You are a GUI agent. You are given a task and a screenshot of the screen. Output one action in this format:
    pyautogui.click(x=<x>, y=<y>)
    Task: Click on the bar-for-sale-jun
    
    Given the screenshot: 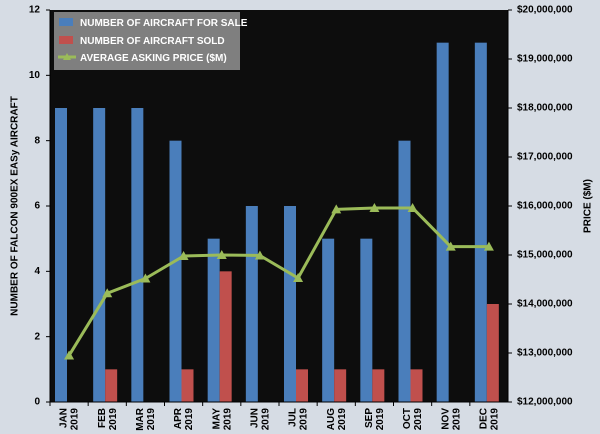 What is the action you would take?
    pyautogui.click(x=251, y=304)
    